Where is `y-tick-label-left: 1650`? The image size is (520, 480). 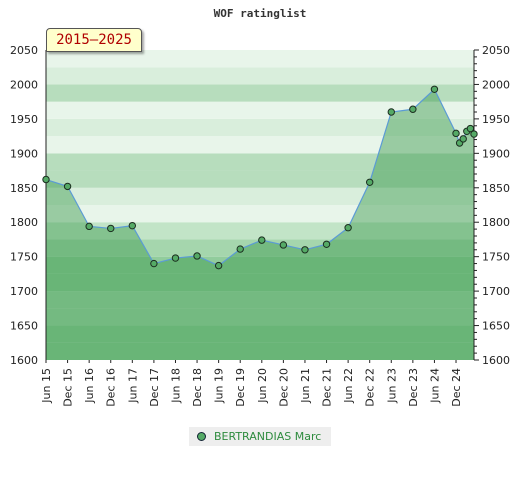 y-tick-label-left: 1650 is located at coordinates (24, 326).